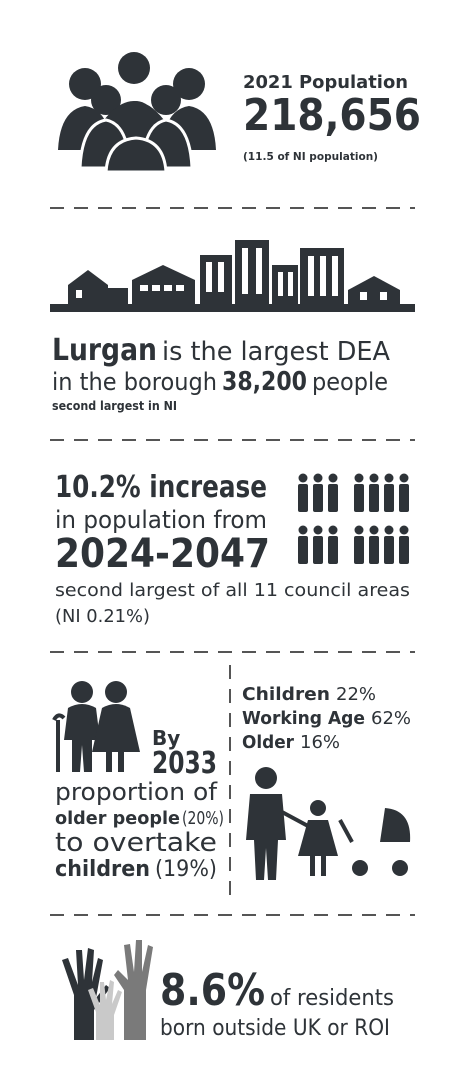 This screenshot has height=1088, width=464. Describe the element at coordinates (286, 694) in the screenshot. I see `age-group-label: Children` at that location.